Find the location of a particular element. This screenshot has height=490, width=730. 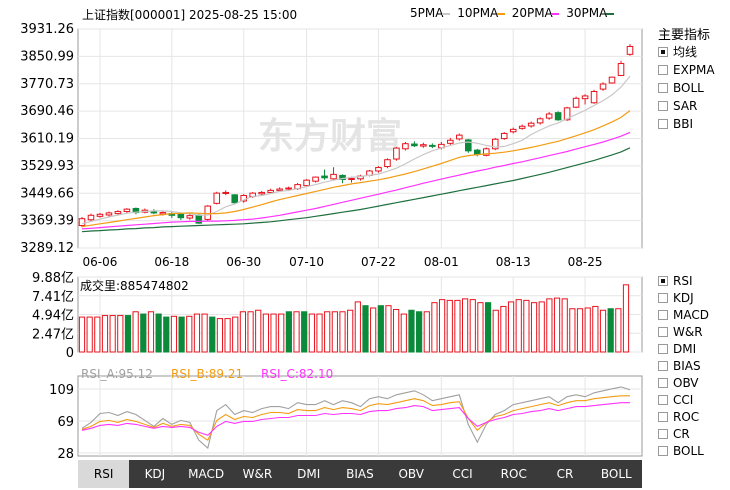

rsi-line-RSI_C is located at coordinates (355, 419).